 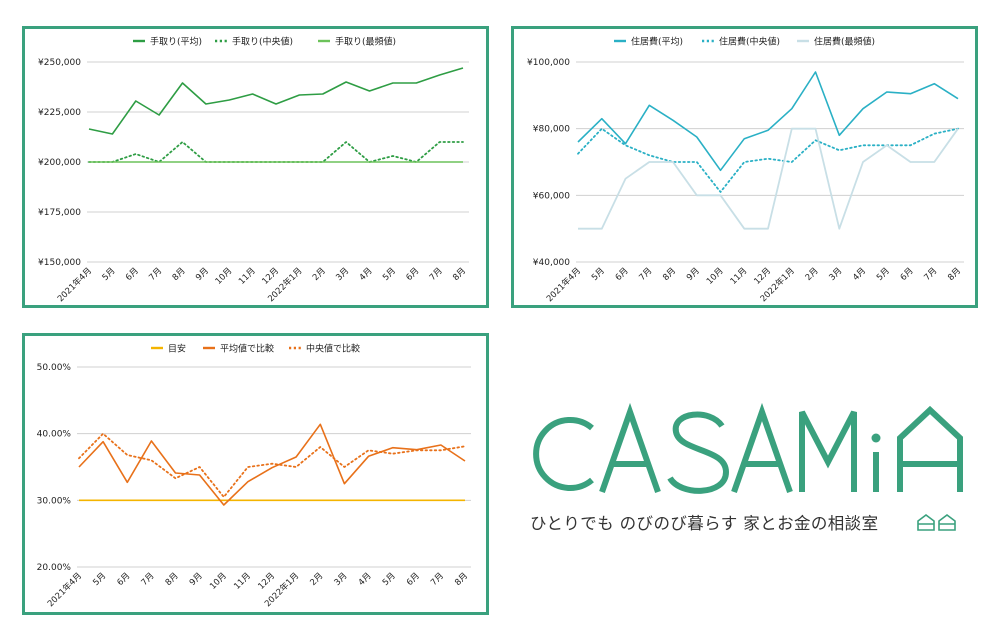 What do you see at coordinates (762, 447) in the screenshot?
I see `logo-letter-a2` at bounding box center [762, 447].